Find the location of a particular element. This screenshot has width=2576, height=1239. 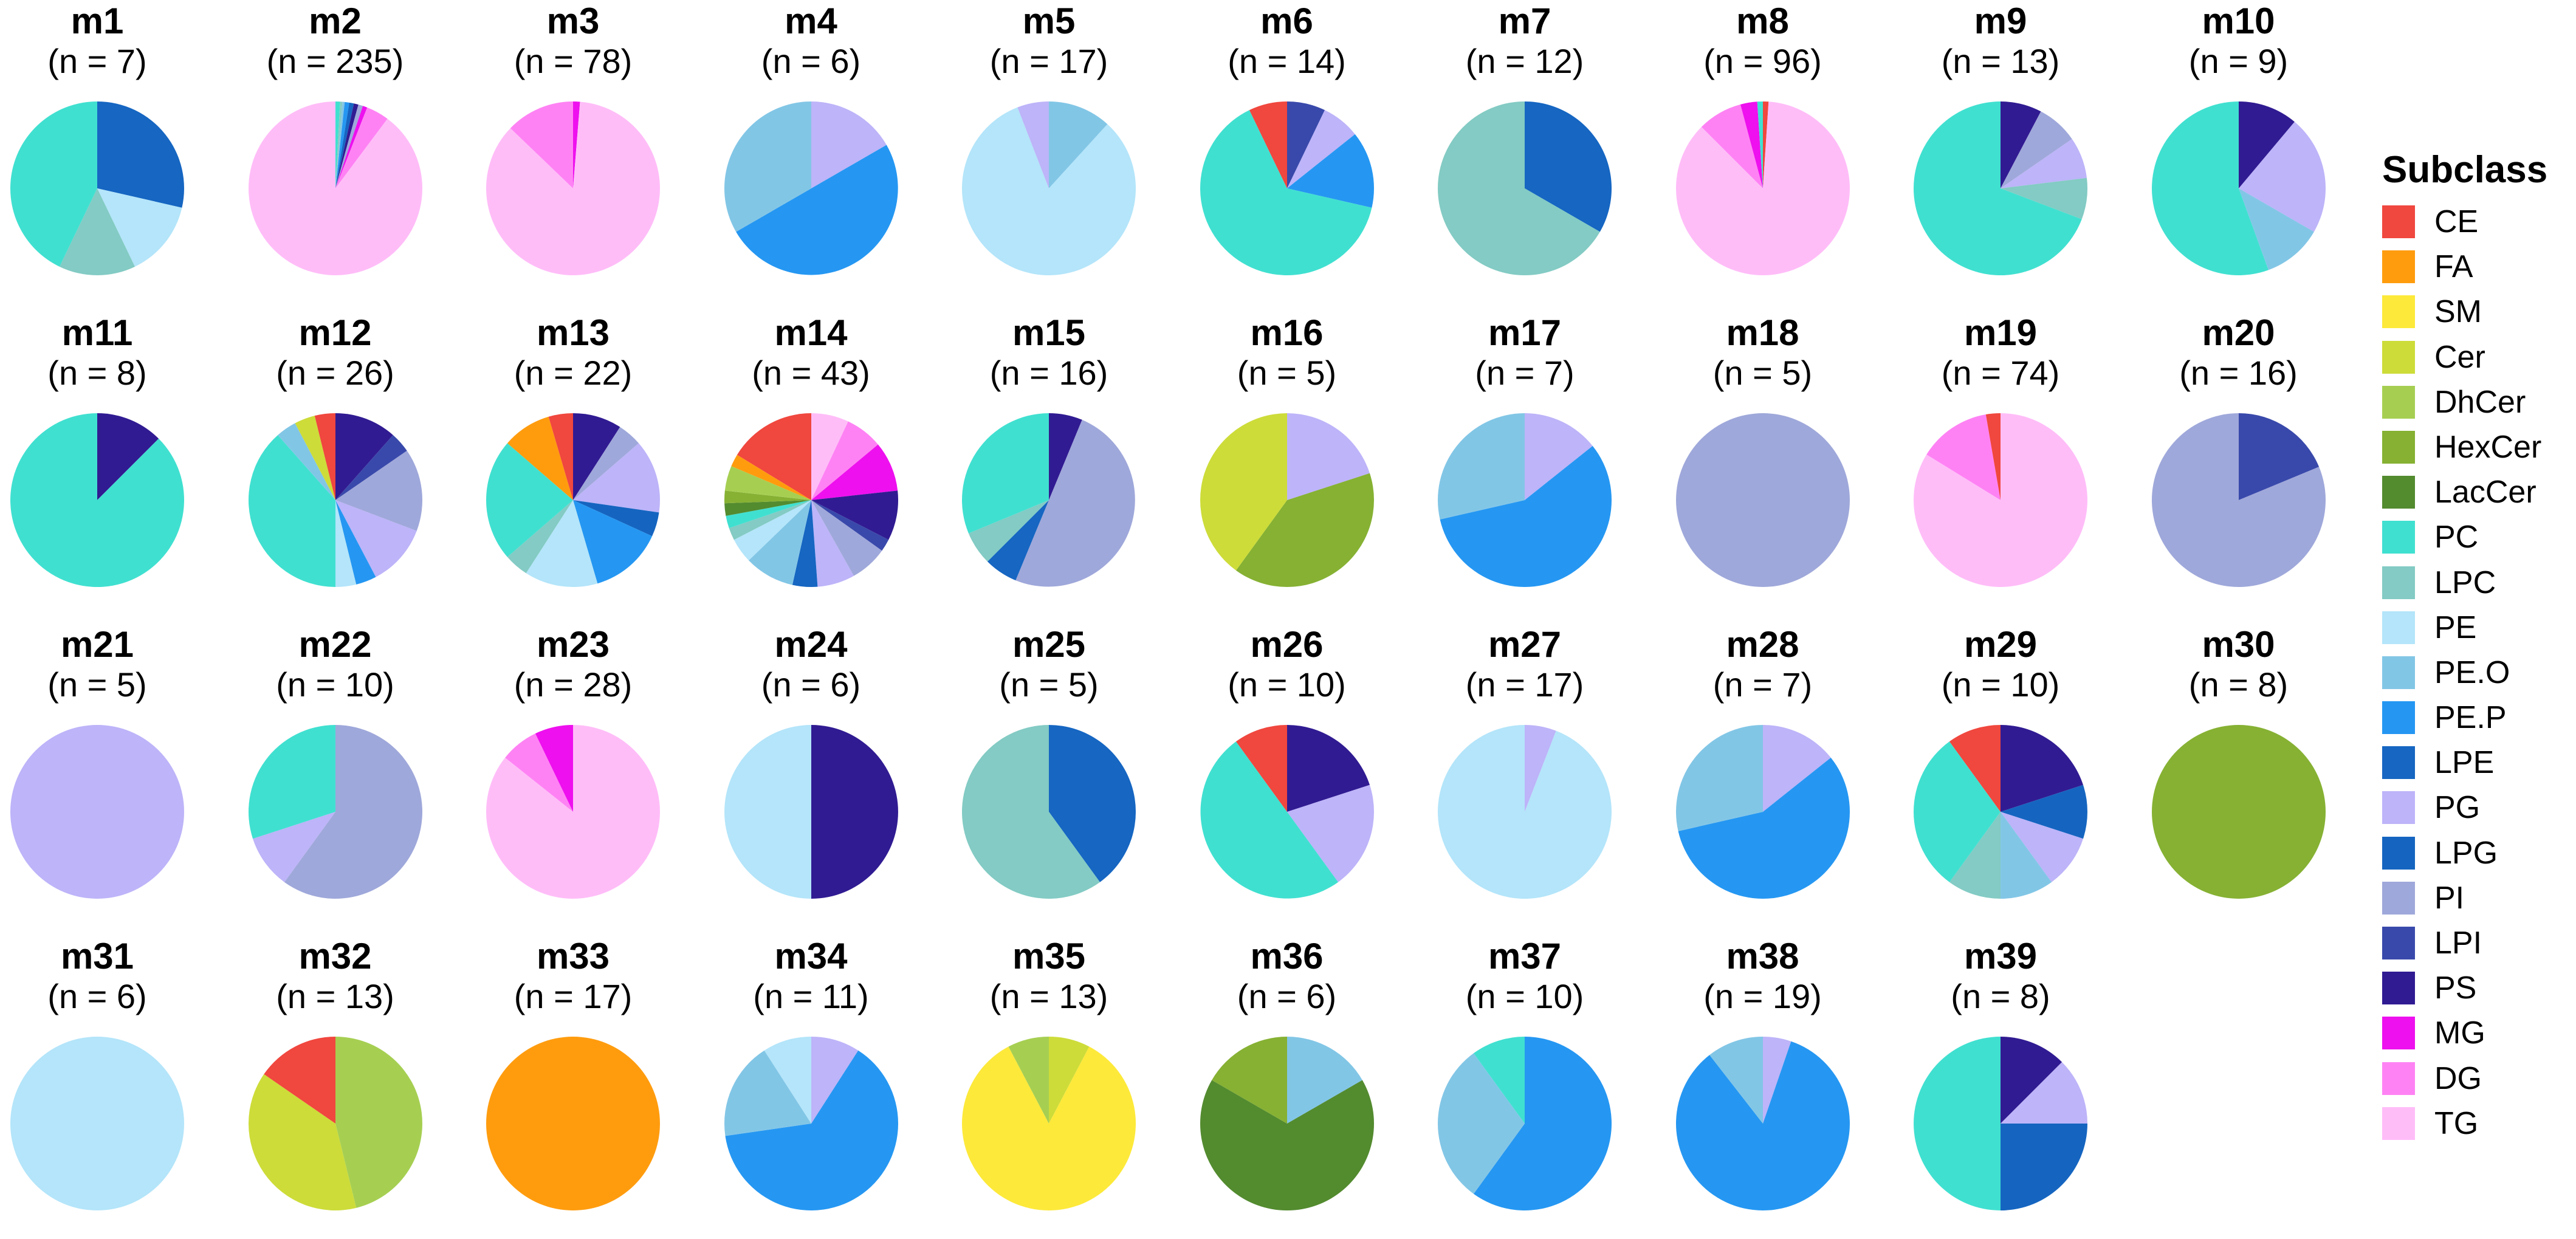

pie-slice-LPC is located at coordinates (338, 144).